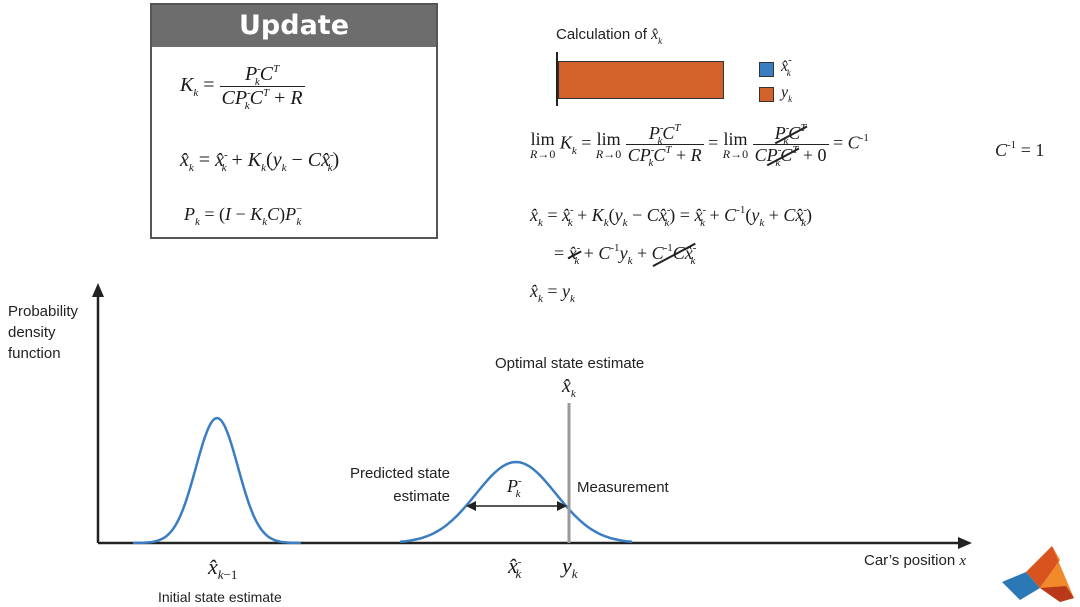 The image size is (1080, 607). What do you see at coordinates (570, 567) in the screenshot?
I see `measurement-symbol: yk` at bounding box center [570, 567].